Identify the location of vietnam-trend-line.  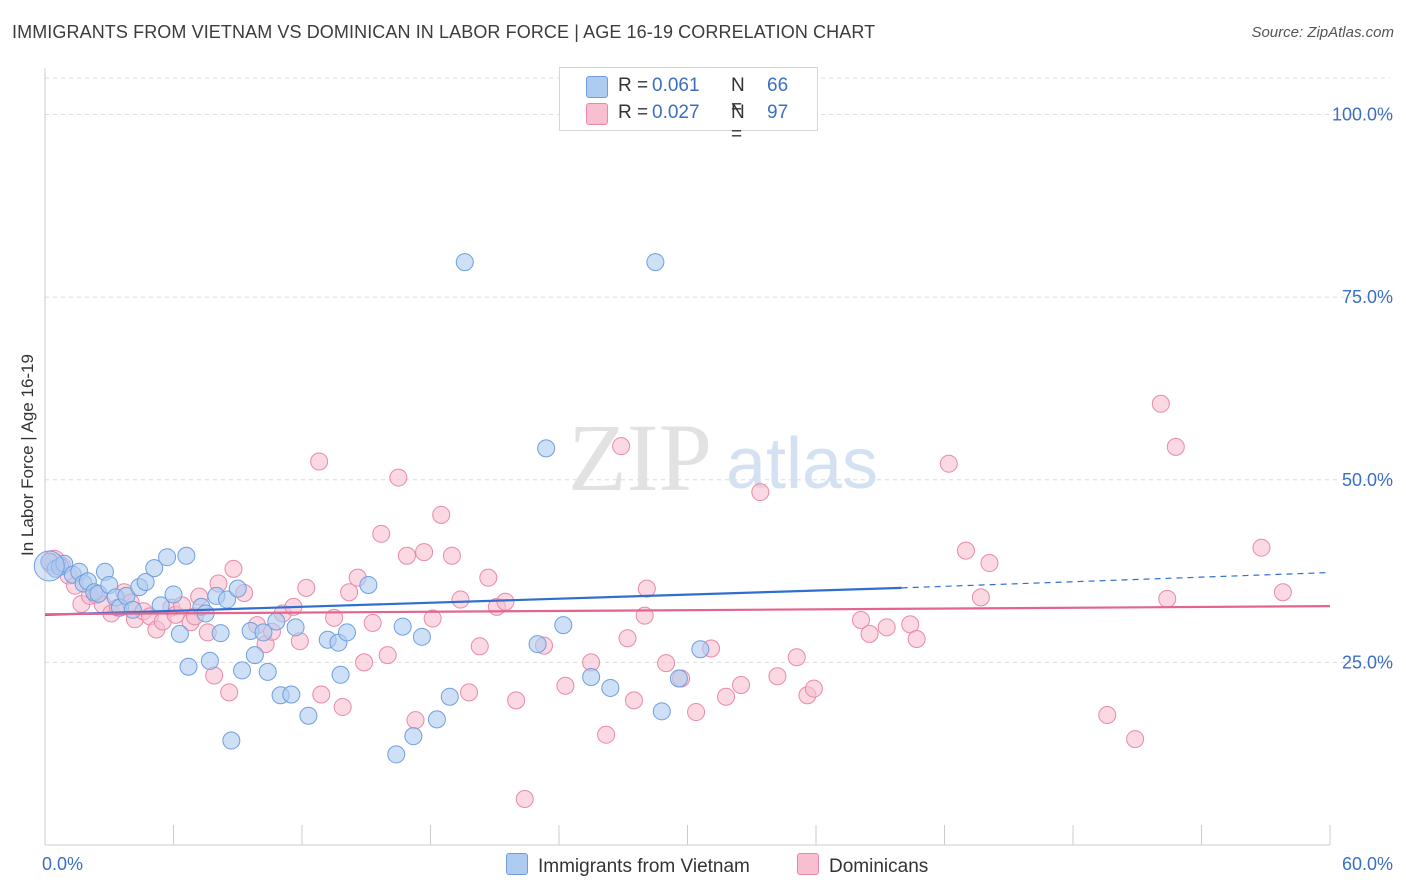
(473, 601).